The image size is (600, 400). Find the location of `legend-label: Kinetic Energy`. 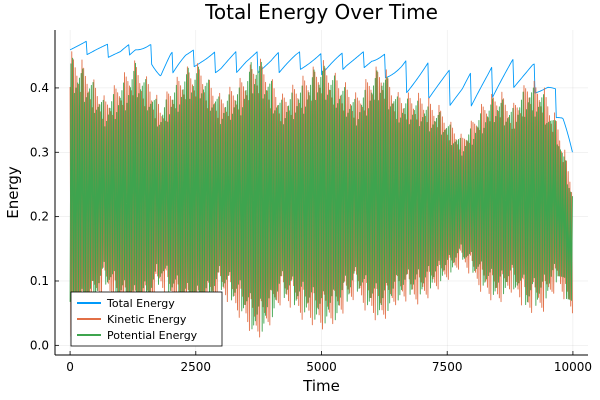

legend-label: Kinetic Energy is located at coordinates (147, 319).